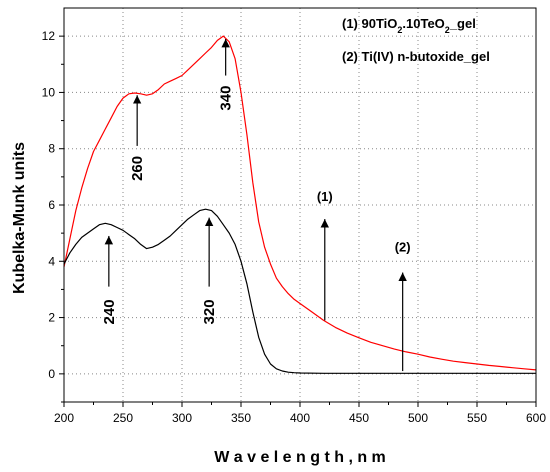 This screenshot has width=550, height=472. I want to click on x-tick-label: 300, so click(182, 418).